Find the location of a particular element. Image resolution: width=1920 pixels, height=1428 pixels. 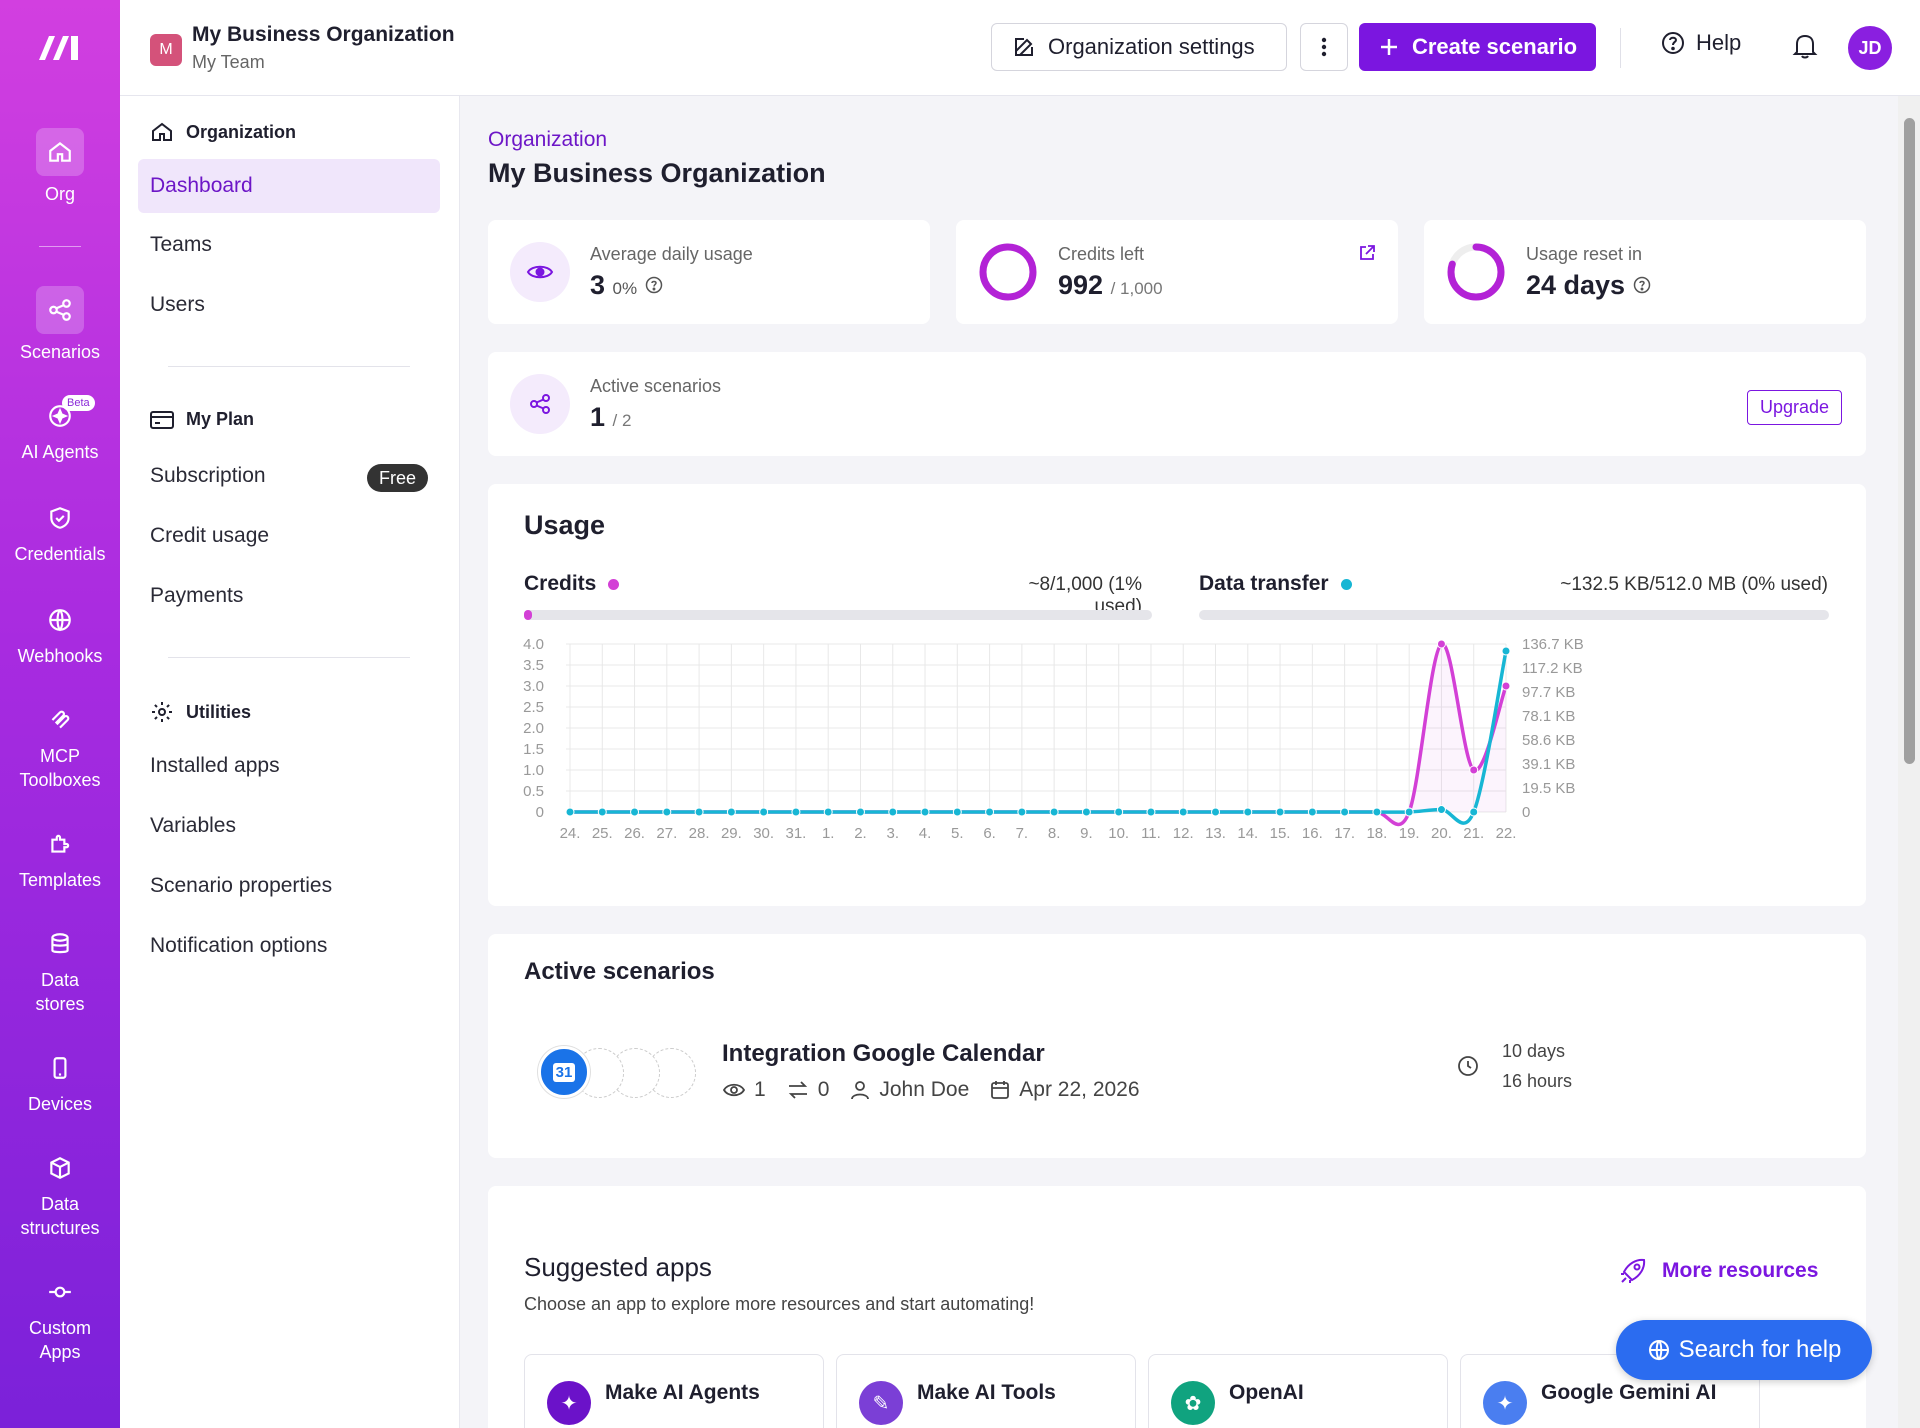

chart-x-tick: 11. is located at coordinates (1151, 833).